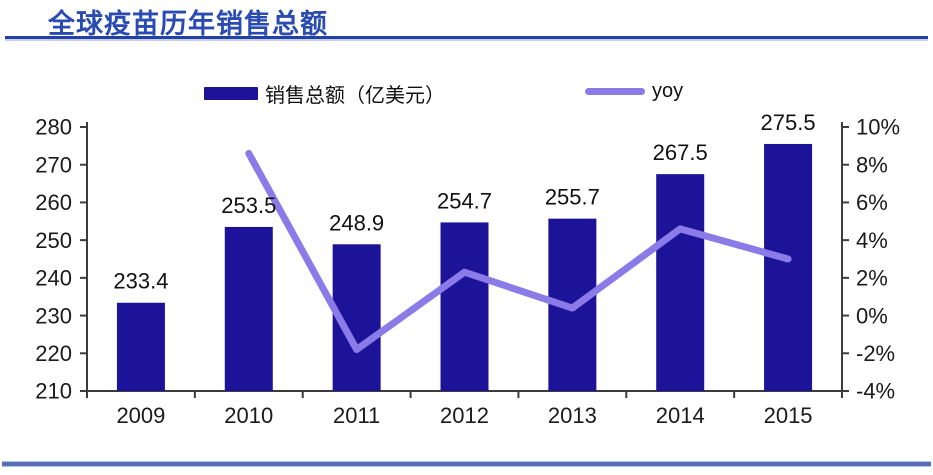 This screenshot has height=475, width=933. Describe the element at coordinates (140, 281) in the screenshot. I see `bar-value-label: 233.4` at that location.